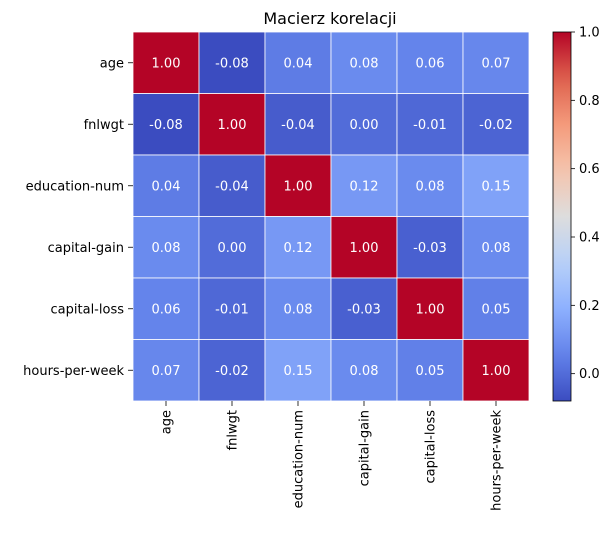 Image resolution: width=613 pixels, height=533 pixels. Describe the element at coordinates (589, 33) in the screenshot. I see `colorbar-tick-label: 1.0` at that location.